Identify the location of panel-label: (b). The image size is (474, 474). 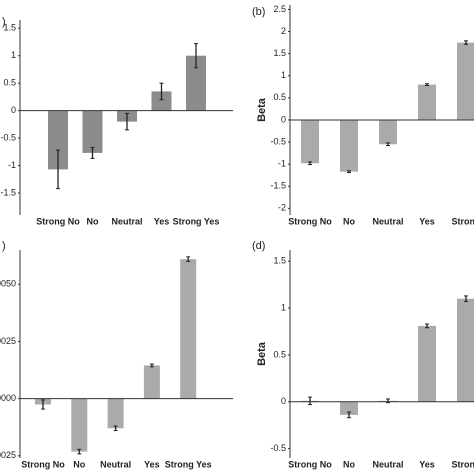
(258, 12).